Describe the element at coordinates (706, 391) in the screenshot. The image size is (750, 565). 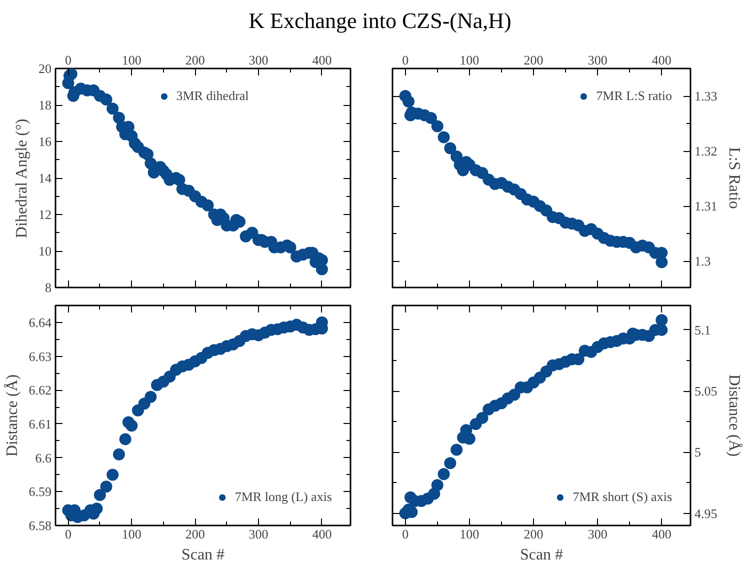
I see `y2-tick-label: 5.05` at that location.